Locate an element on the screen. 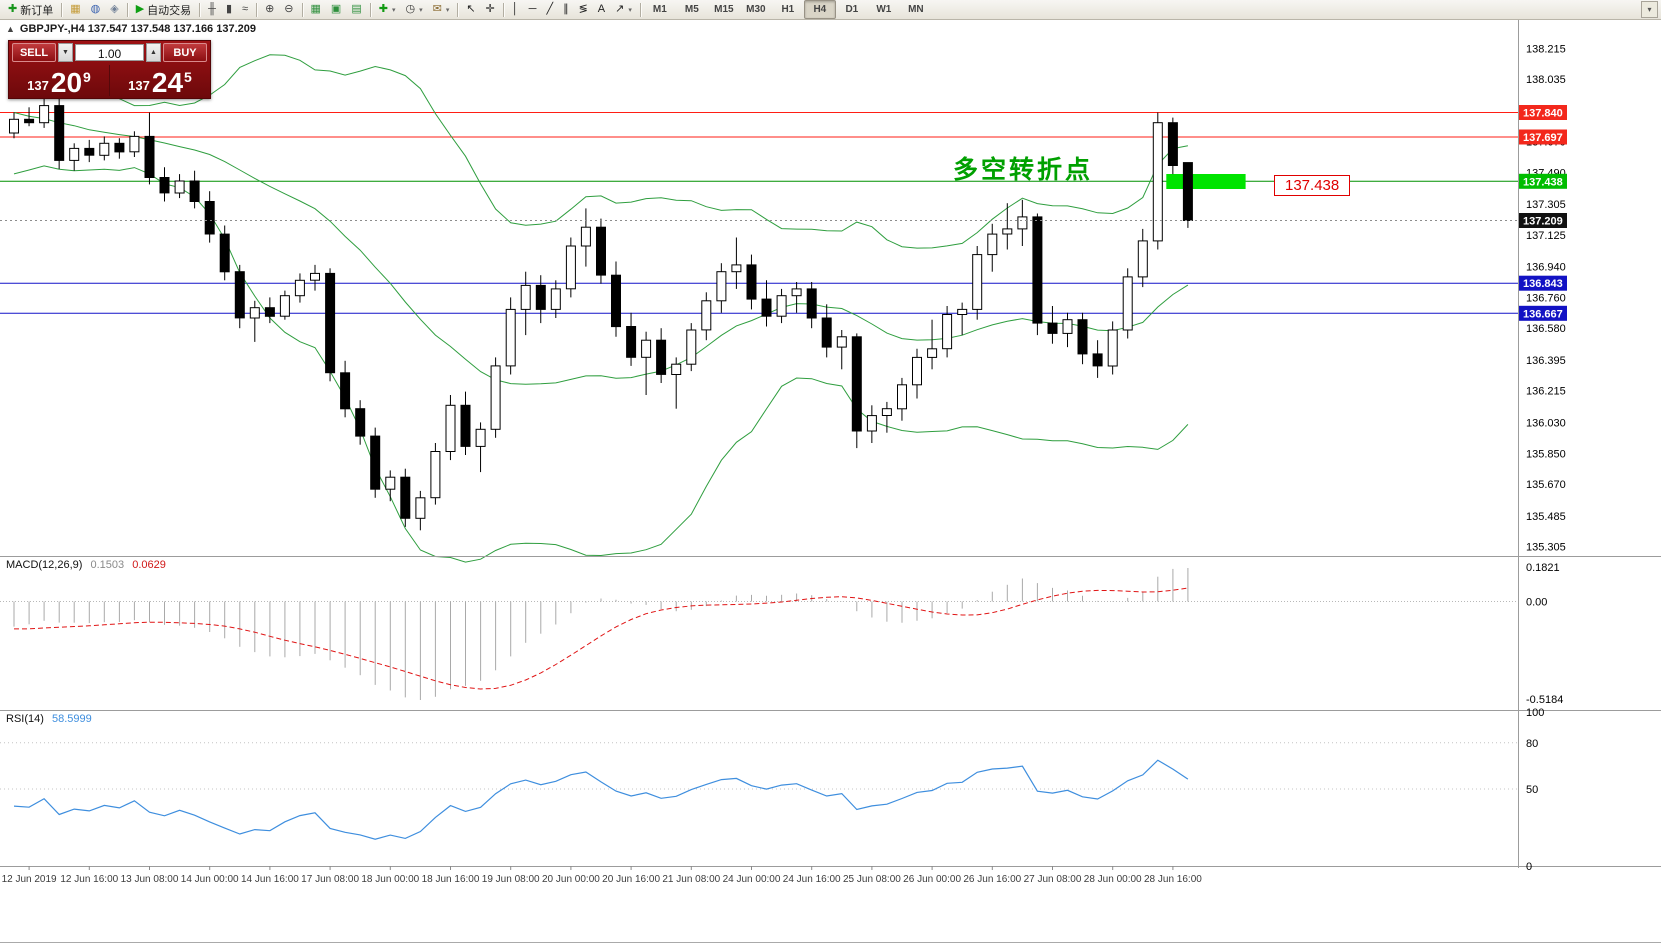  timeframe-m1-button: M1 is located at coordinates (660, 9).